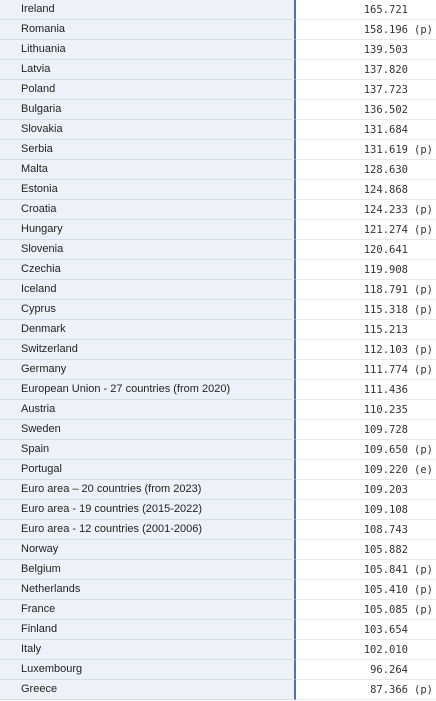 This screenshot has height=701, width=436. What do you see at coordinates (148, 350) in the screenshot?
I see `country-label: Switzerland` at bounding box center [148, 350].